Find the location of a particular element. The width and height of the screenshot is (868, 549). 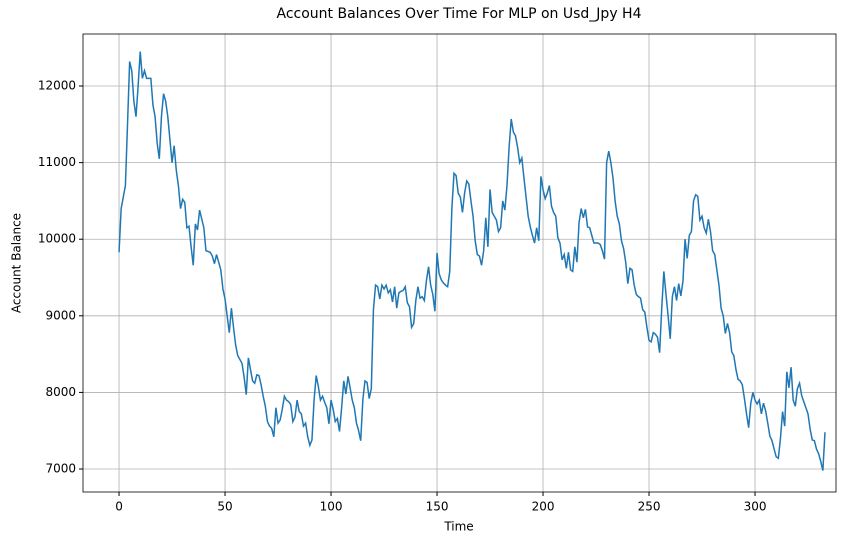

x-tick-label: 50 is located at coordinates (224, 507).